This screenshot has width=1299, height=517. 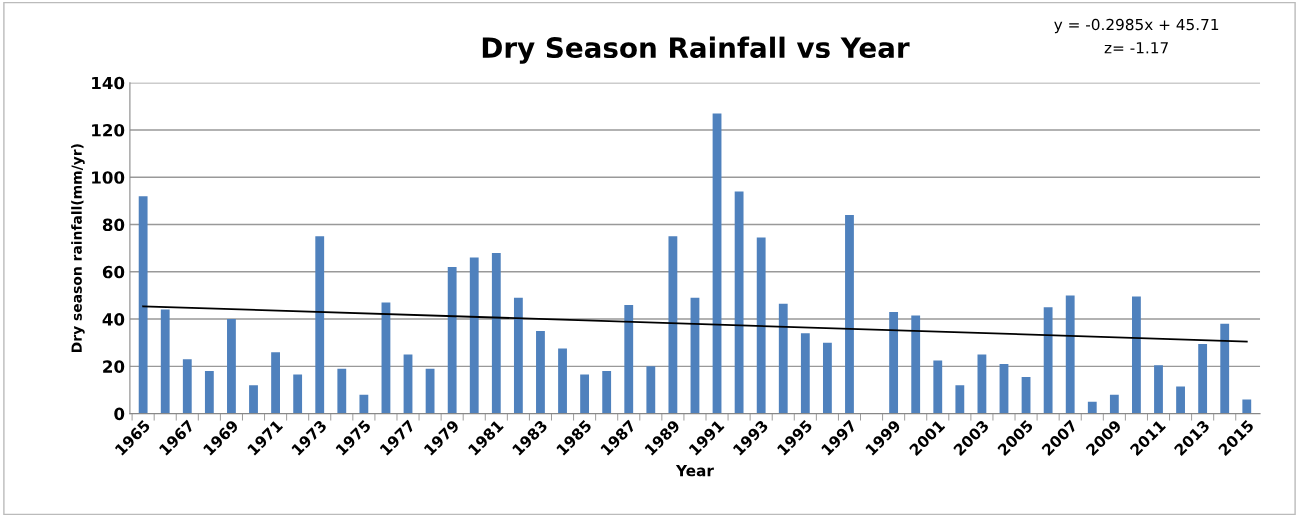 I want to click on y-axis-title: Dry season rainfall(mm/yr), so click(x=78, y=248).